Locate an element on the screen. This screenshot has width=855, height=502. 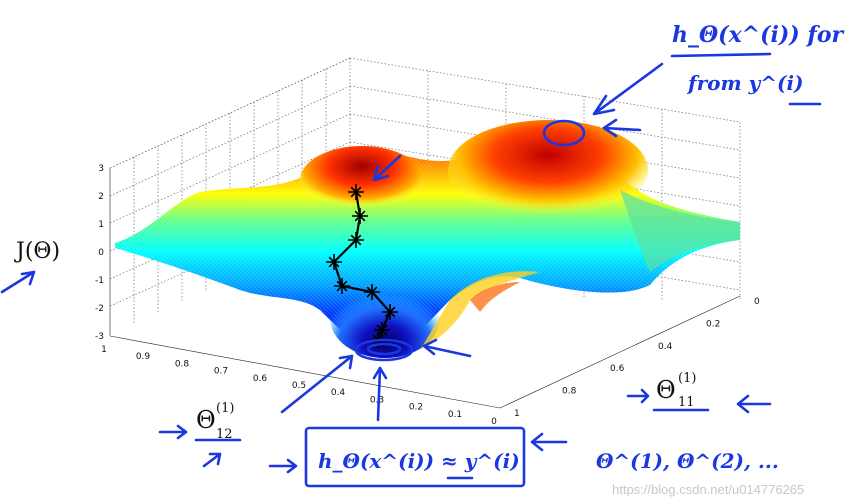
arrow-to-min-left is located at coordinates (317, 384).